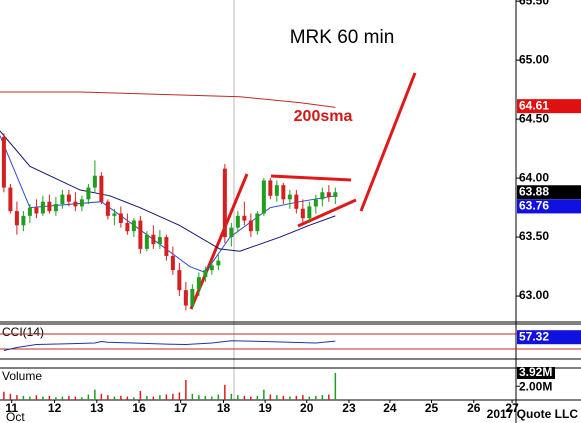  What do you see at coordinates (168, 99) in the screenshot?
I see `moving-average` at bounding box center [168, 99].